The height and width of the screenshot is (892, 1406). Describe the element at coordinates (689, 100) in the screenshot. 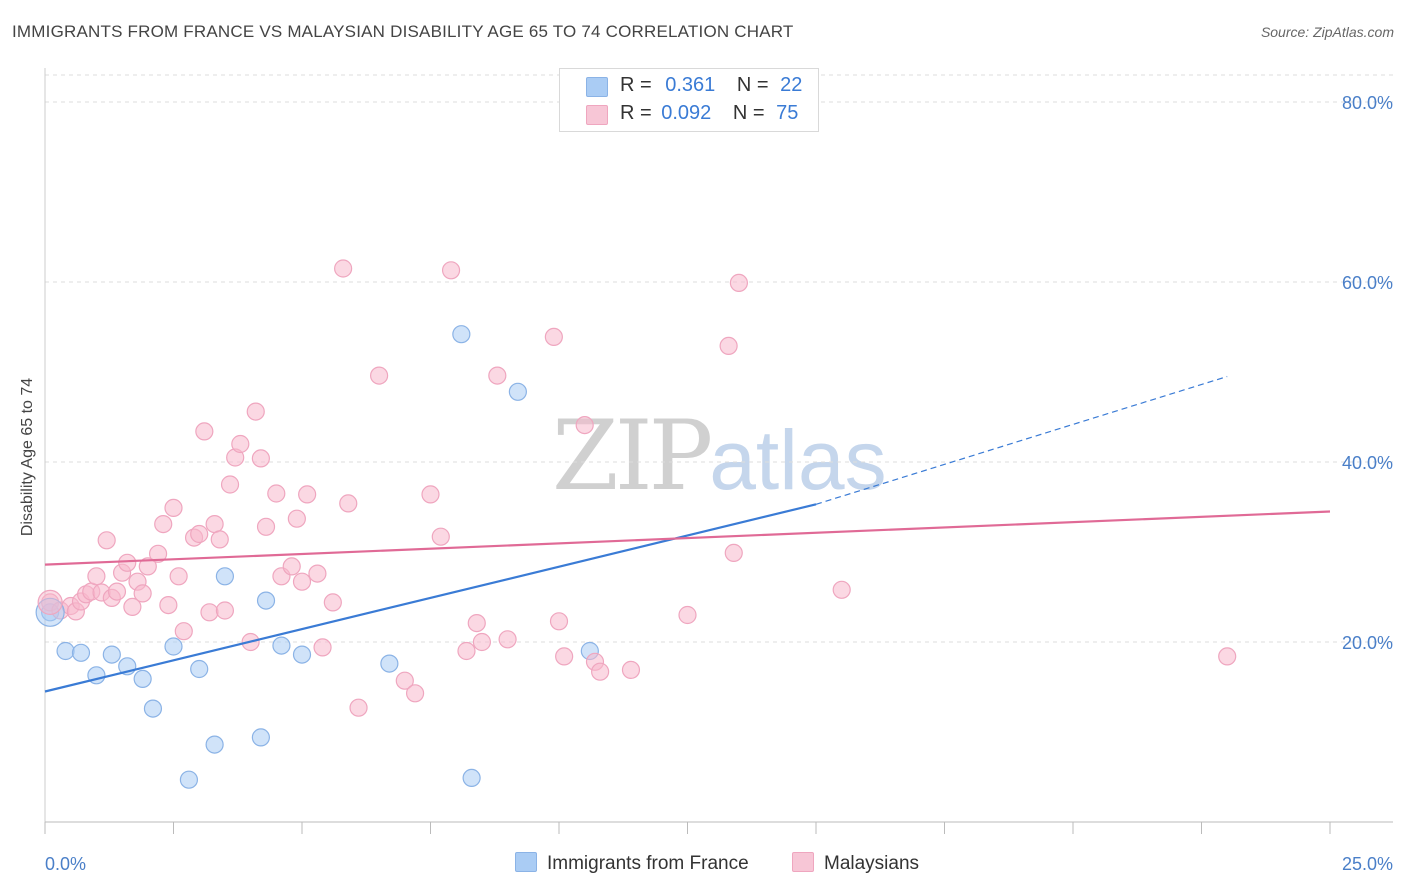

I see `correlation-legend: R = 0.361 N = 22 R = 0.092 N = 75` at that location.